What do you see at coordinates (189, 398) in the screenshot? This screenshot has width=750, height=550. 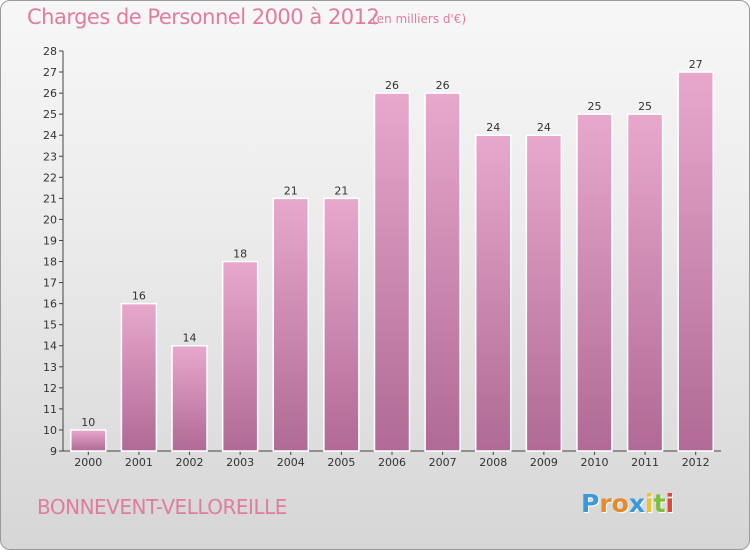 I see `bar-2002` at bounding box center [189, 398].